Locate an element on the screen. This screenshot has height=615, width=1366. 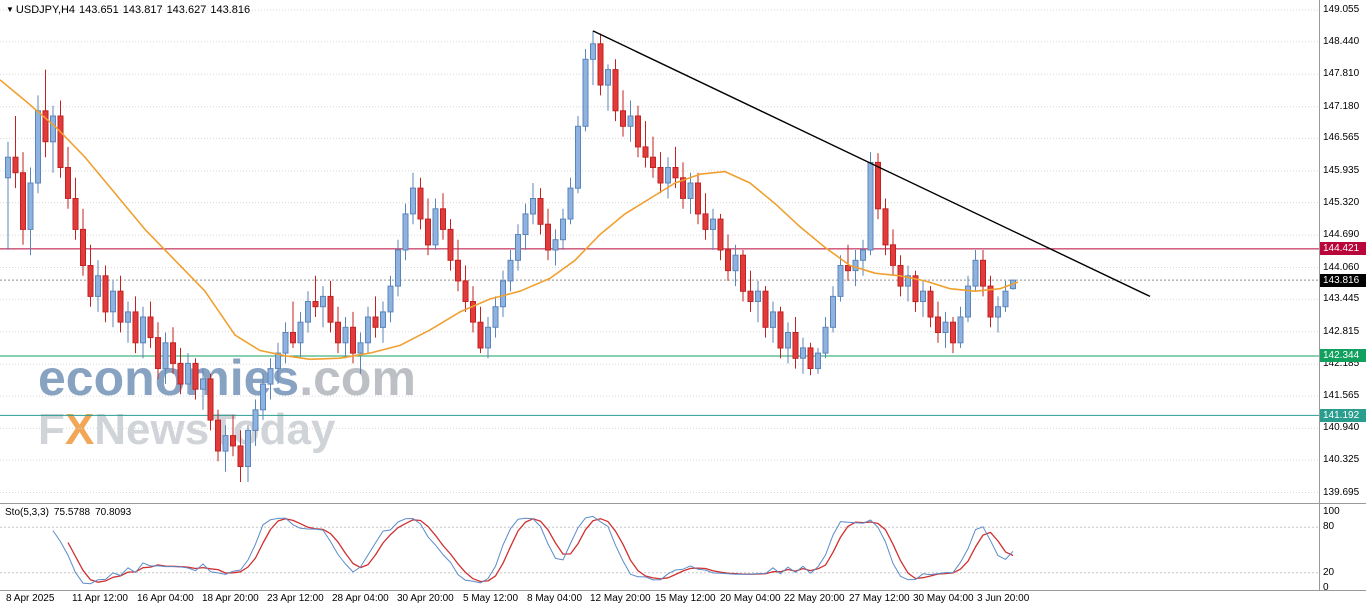
current-price-badge: 143.816 is located at coordinates (1343, 280).